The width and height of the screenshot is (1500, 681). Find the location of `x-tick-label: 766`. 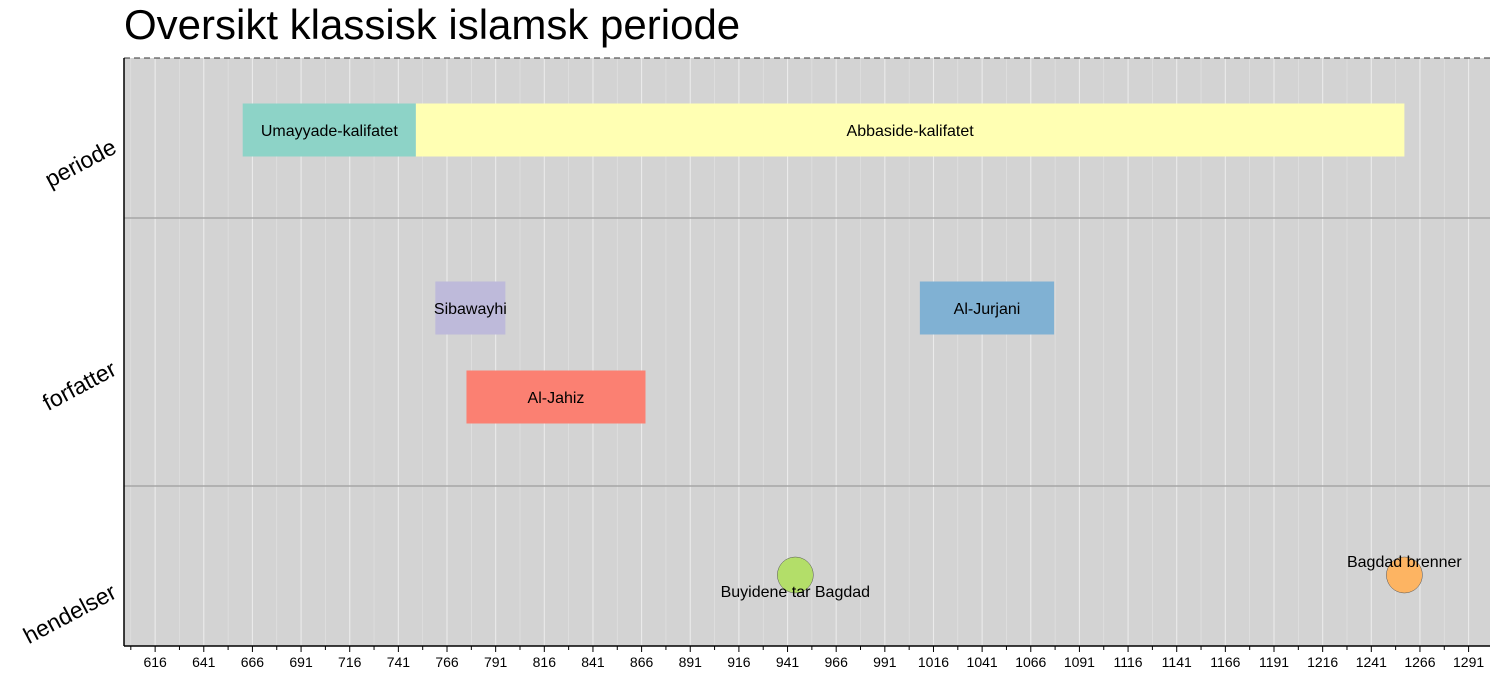

x-tick-label: 766 is located at coordinates (447, 662).